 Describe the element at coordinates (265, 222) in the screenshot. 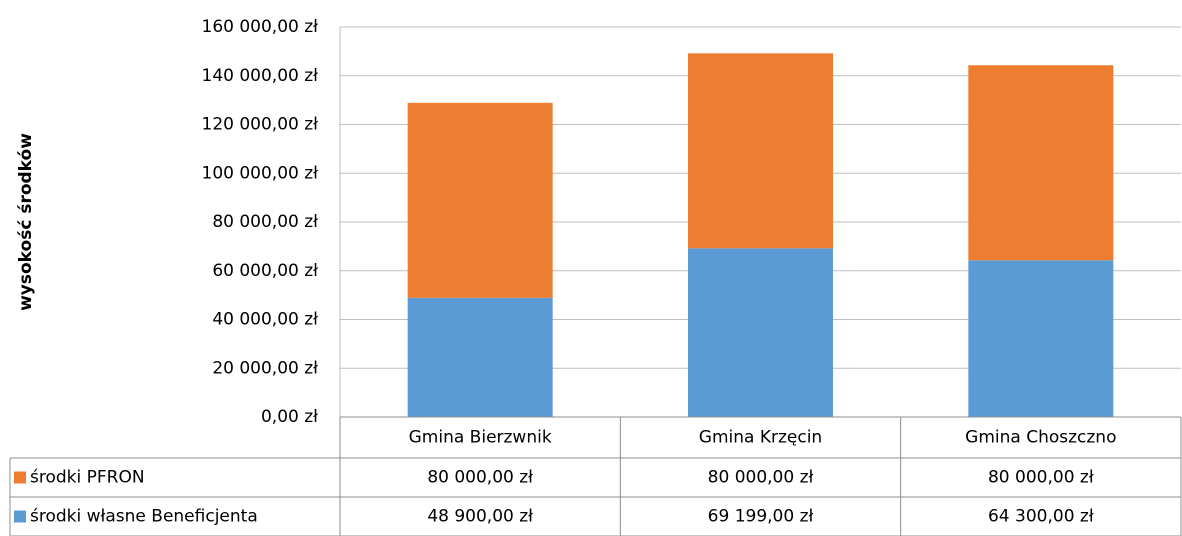

I see `y-tick-label: 80 000,00 zł` at that location.